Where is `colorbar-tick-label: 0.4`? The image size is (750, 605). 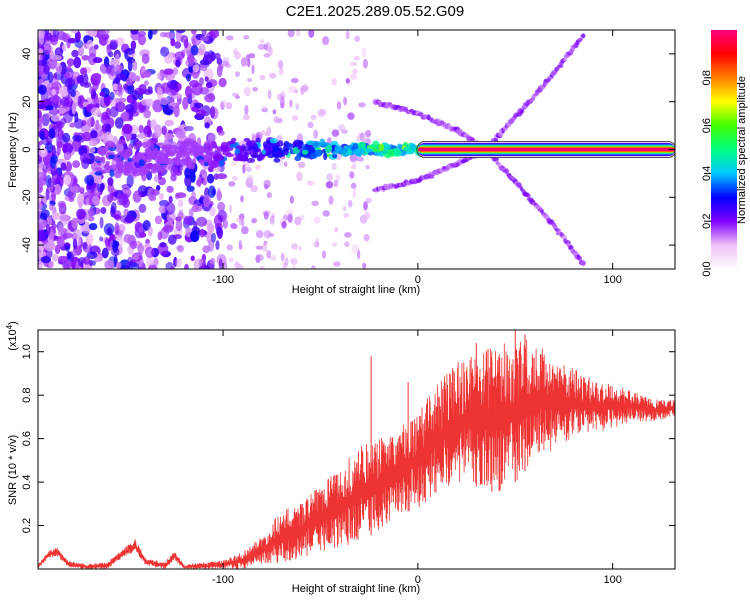
colorbar-tick-label: 0.4 is located at coordinates (707, 173).